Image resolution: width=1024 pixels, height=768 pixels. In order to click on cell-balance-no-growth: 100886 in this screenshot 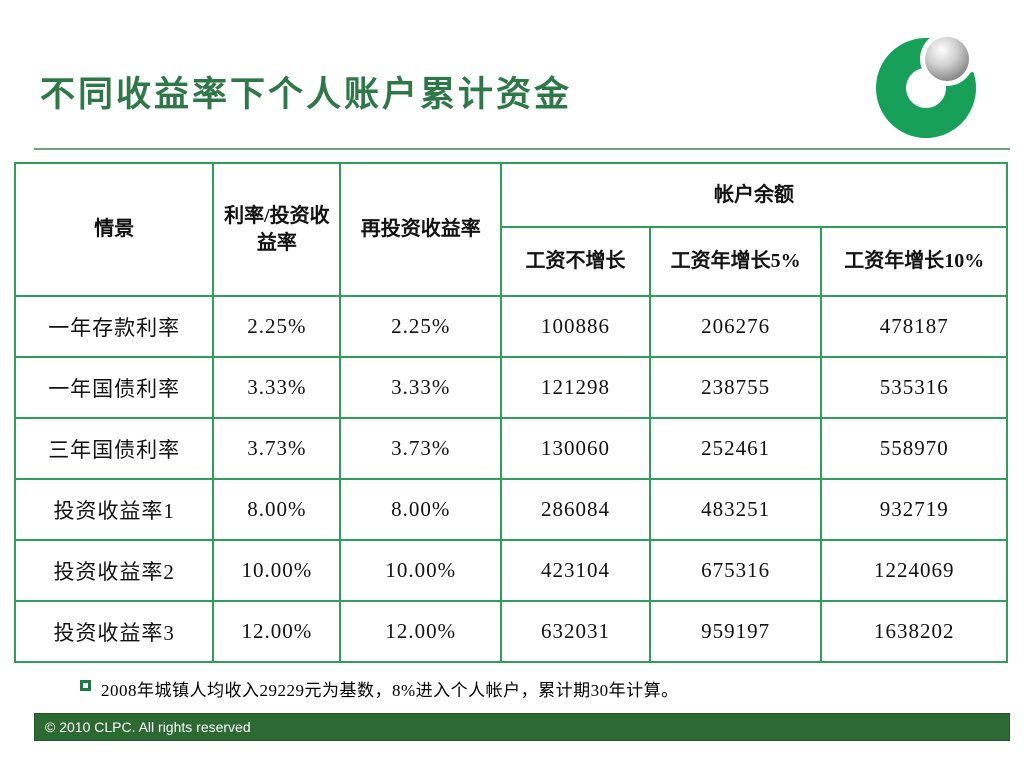, I will do `click(575, 326)`.